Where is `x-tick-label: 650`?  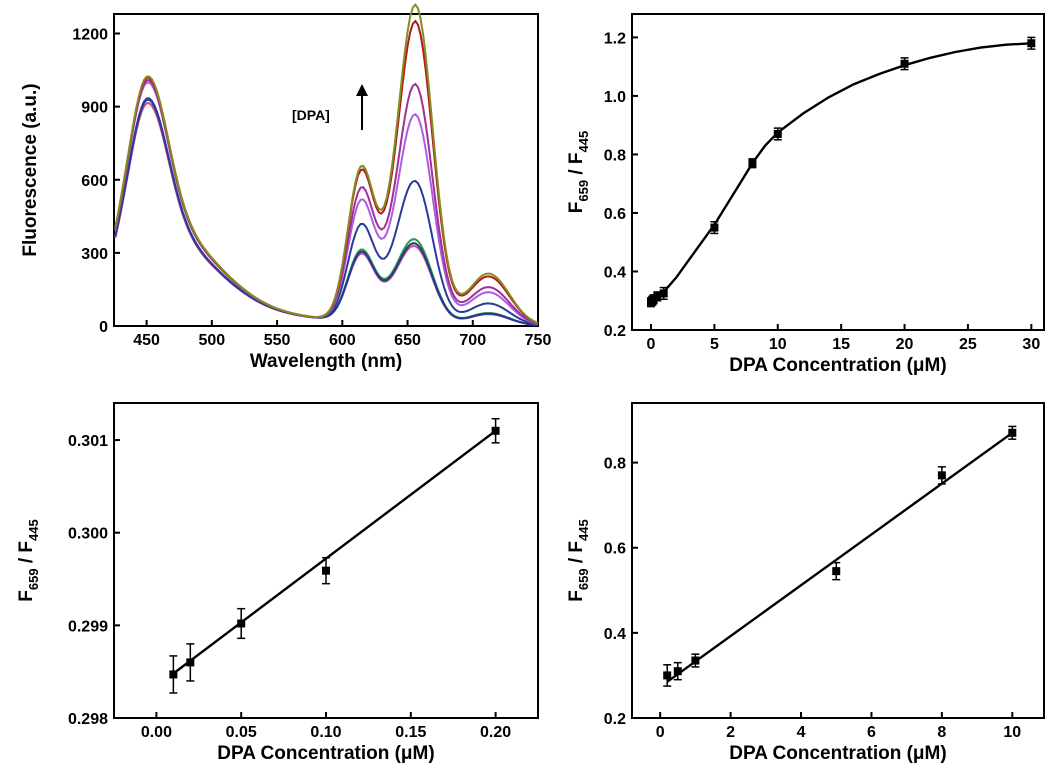 x-tick-label: 650 is located at coordinates (407, 340).